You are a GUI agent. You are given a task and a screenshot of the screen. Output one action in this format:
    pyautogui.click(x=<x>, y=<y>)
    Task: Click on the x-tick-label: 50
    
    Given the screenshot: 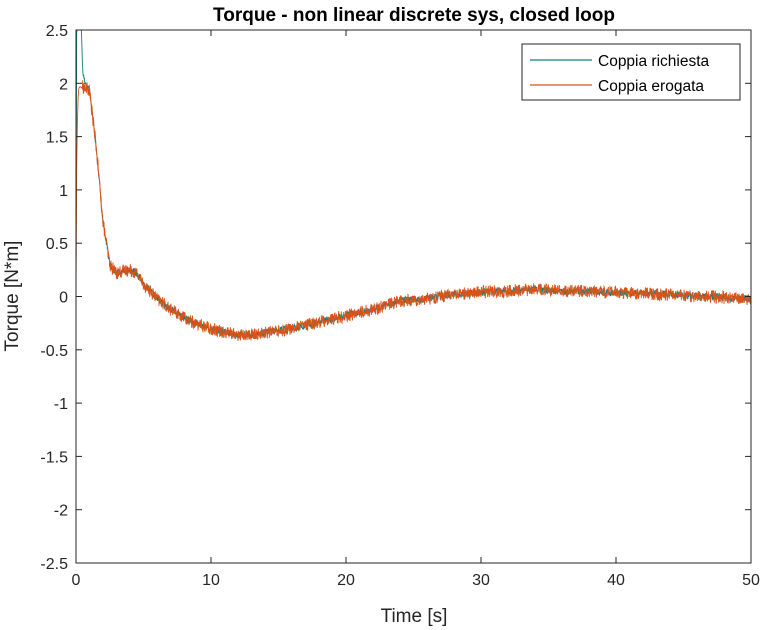 What is the action you would take?
    pyautogui.click(x=751, y=580)
    